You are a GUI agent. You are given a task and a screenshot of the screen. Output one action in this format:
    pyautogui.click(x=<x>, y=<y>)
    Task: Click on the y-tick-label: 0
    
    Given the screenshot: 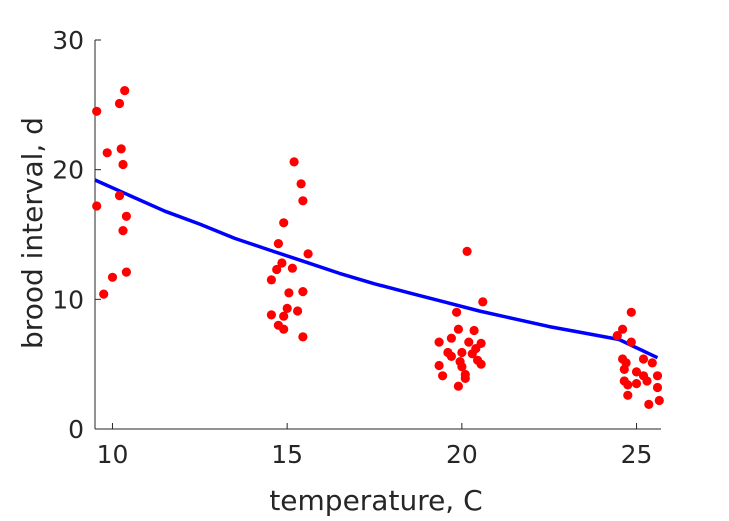 What is the action you would take?
    pyautogui.click(x=76, y=429)
    